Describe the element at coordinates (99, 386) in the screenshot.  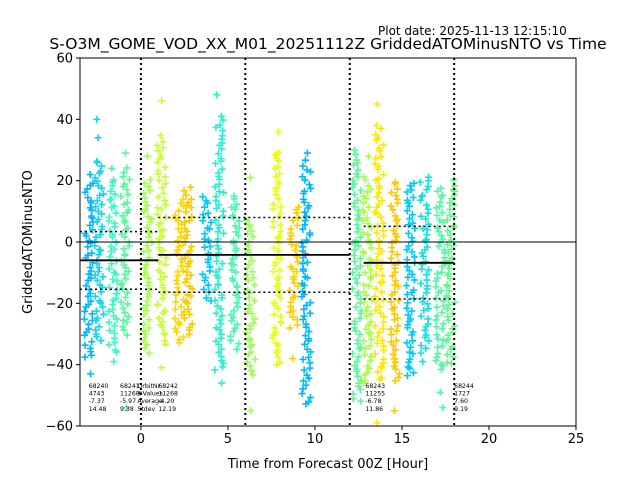
I see `orbit-annotation-line: 68240` at that location.